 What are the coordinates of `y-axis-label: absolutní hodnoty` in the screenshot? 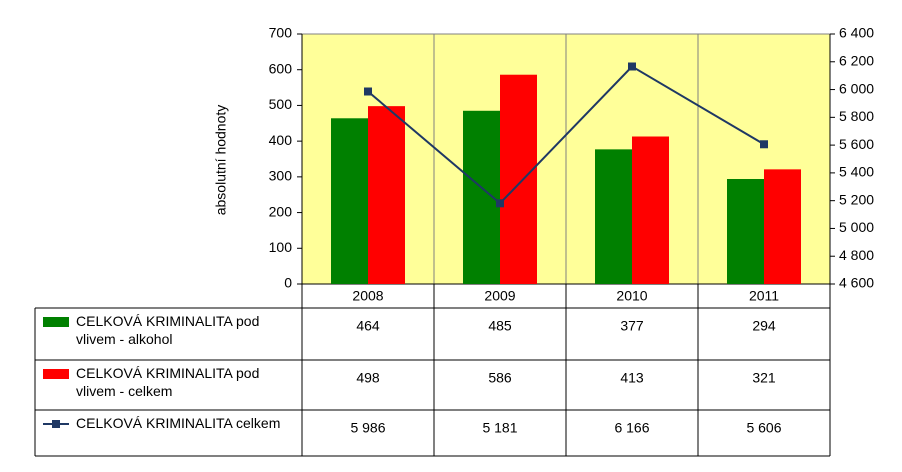 It's located at (221, 160).